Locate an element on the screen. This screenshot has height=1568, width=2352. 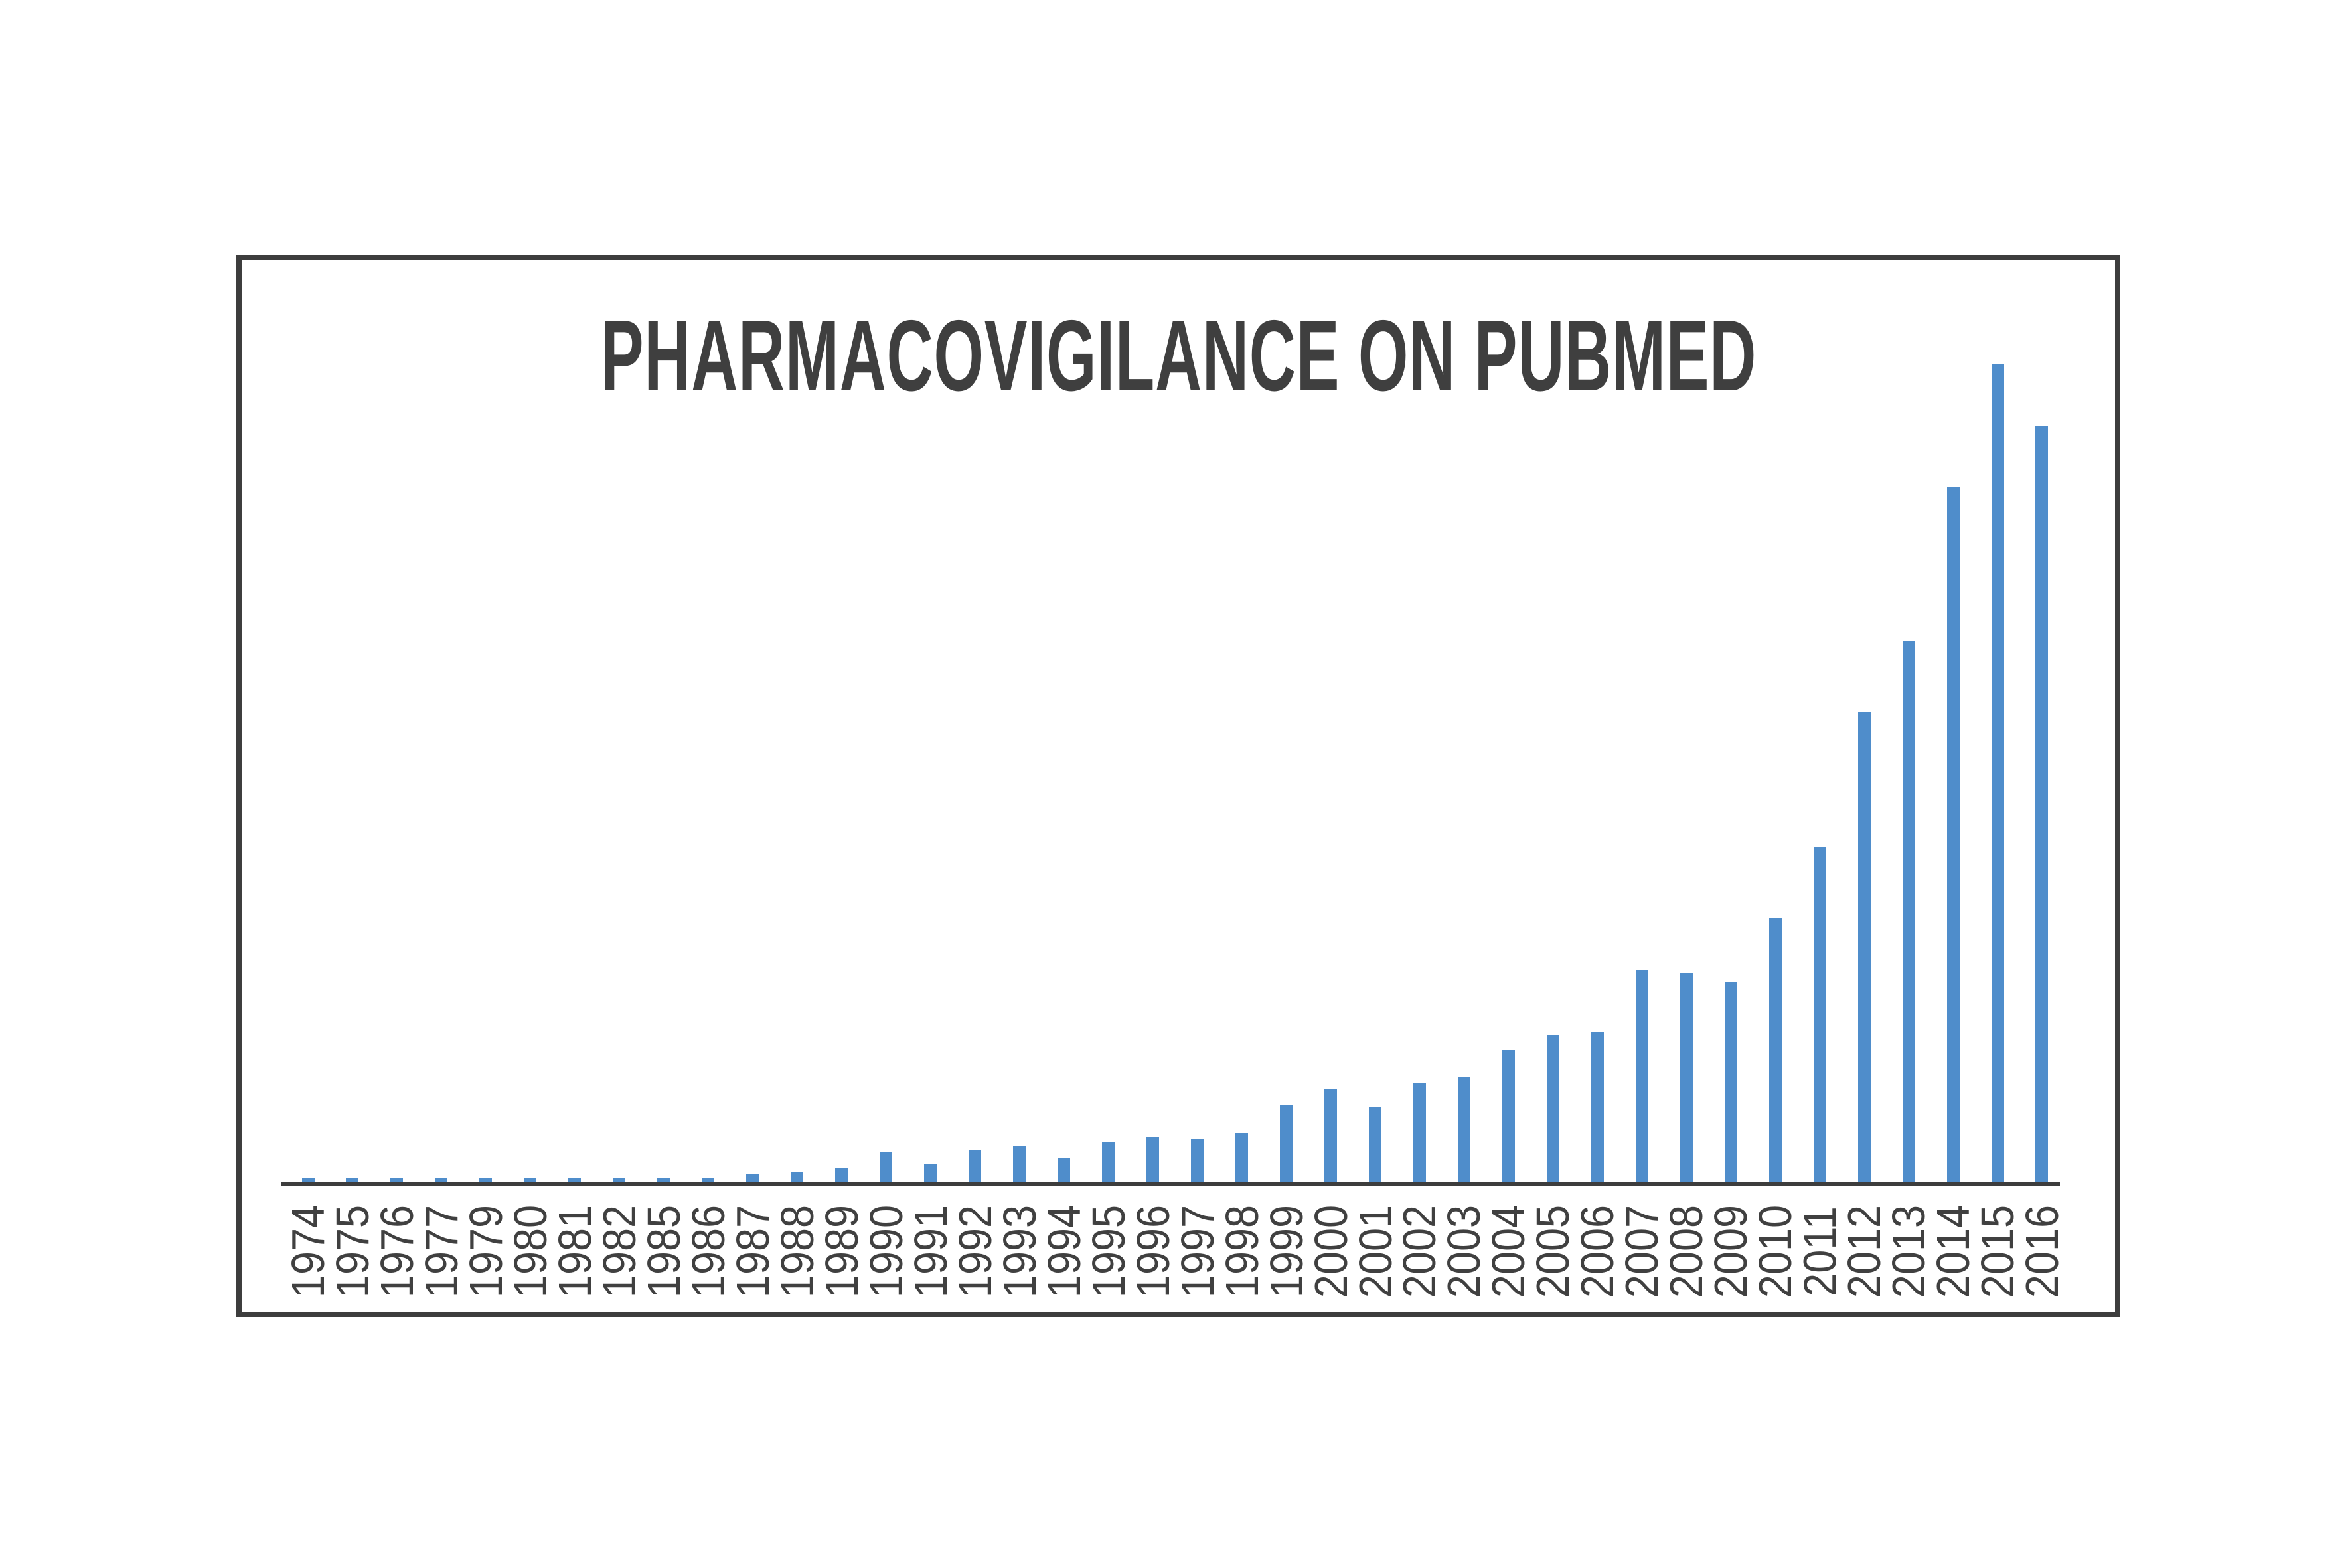
bar-1998 is located at coordinates (1242, 1159).